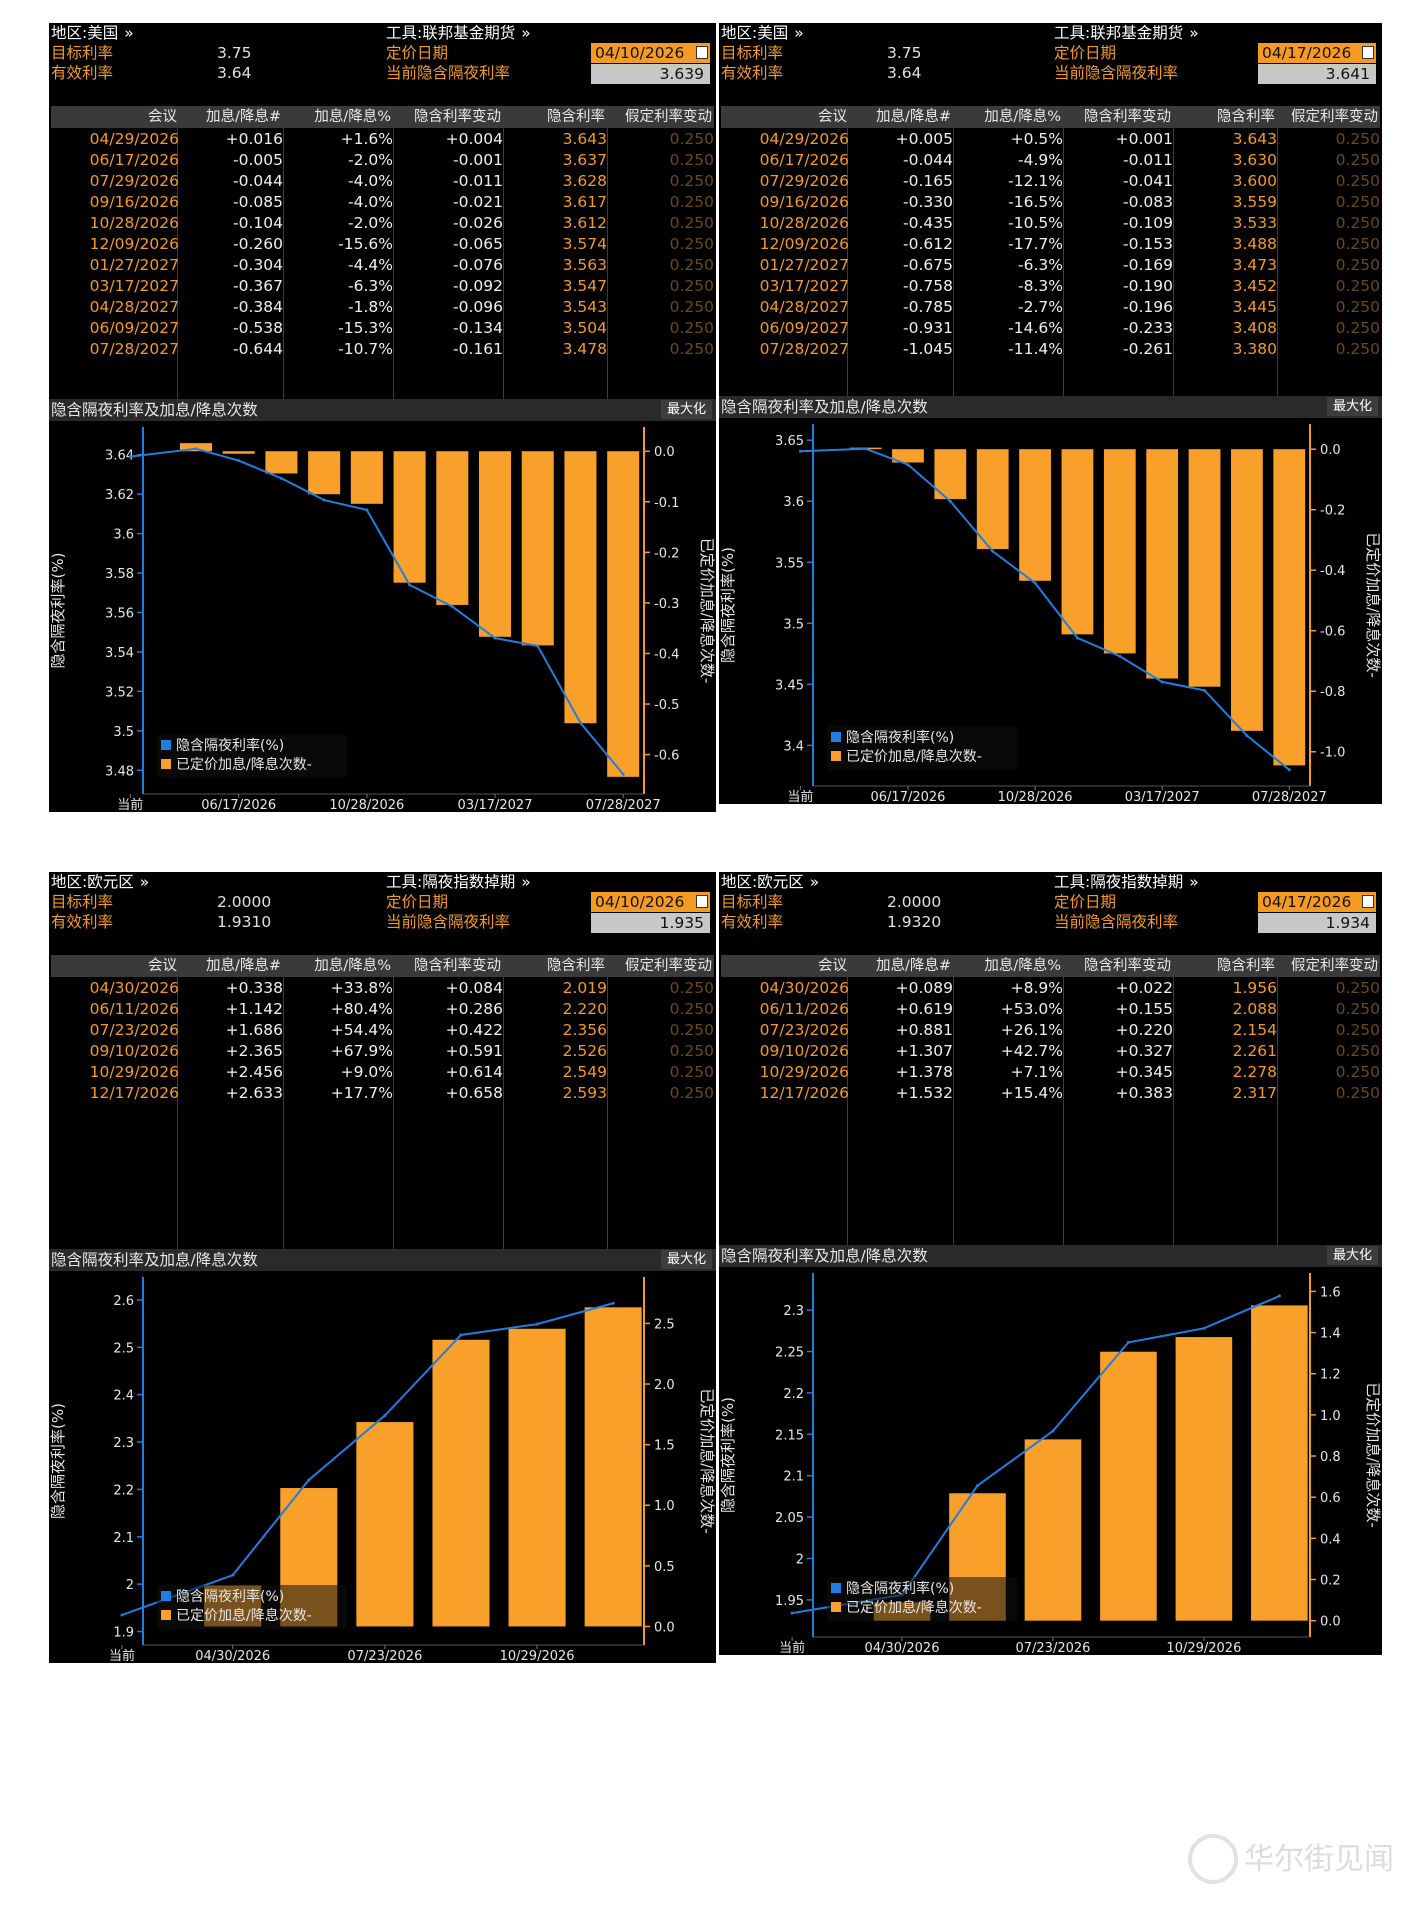 The height and width of the screenshot is (1906, 1416). I want to click on right-tick-label: 1.0, so click(1330, 1416).